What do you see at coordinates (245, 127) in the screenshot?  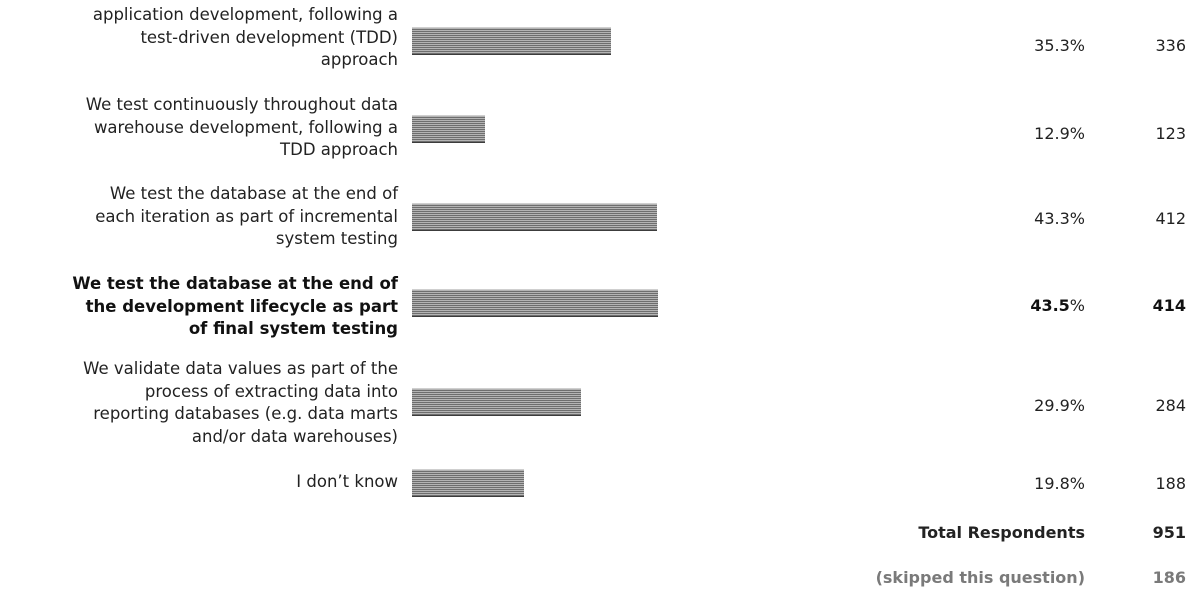 I see `category-label-line: warehouse development, following a` at bounding box center [245, 127].